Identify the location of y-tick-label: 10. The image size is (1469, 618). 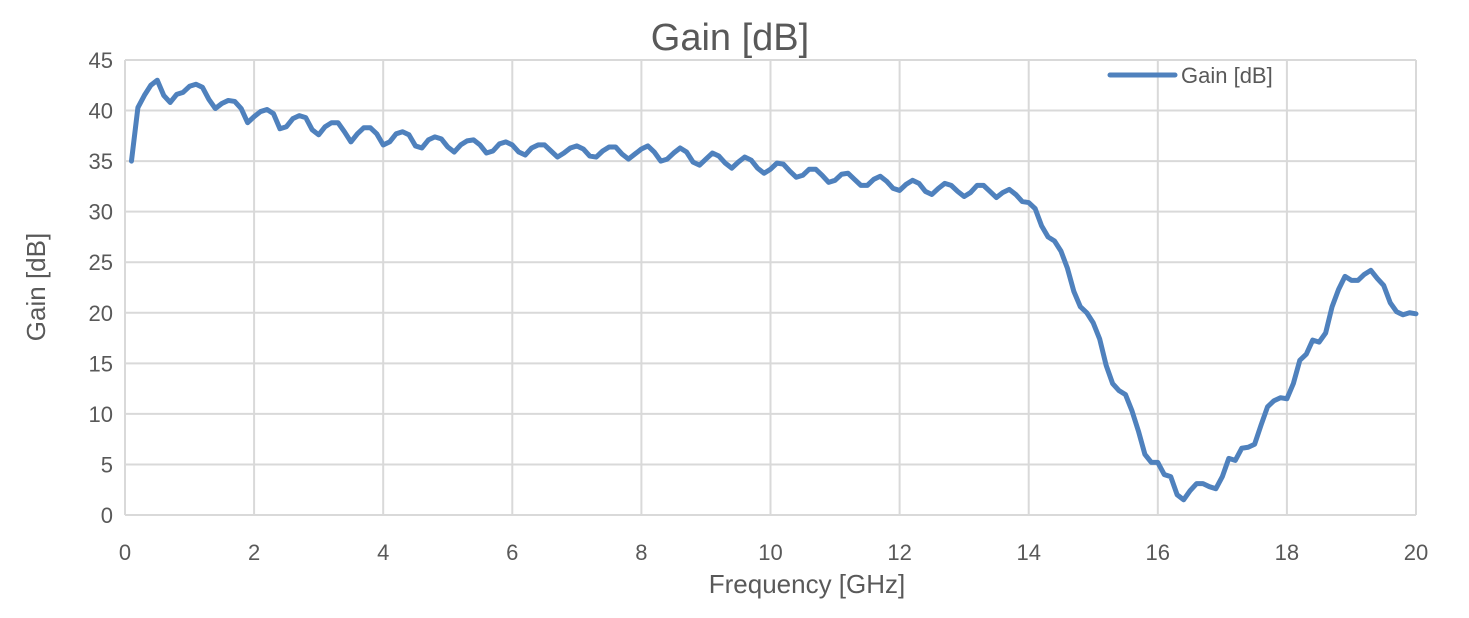
(101, 414).